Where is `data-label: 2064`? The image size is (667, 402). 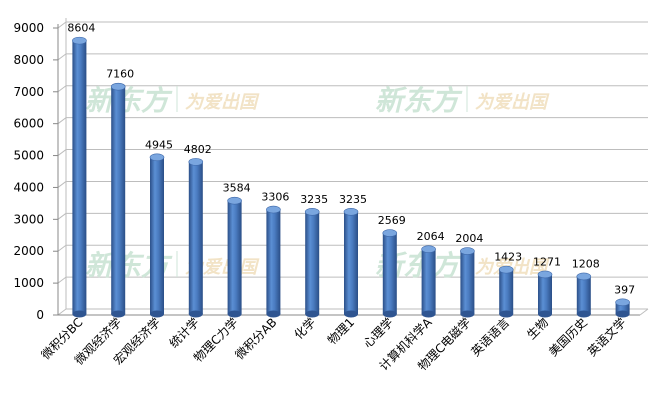 data-label: 2064 is located at coordinates (431, 236).